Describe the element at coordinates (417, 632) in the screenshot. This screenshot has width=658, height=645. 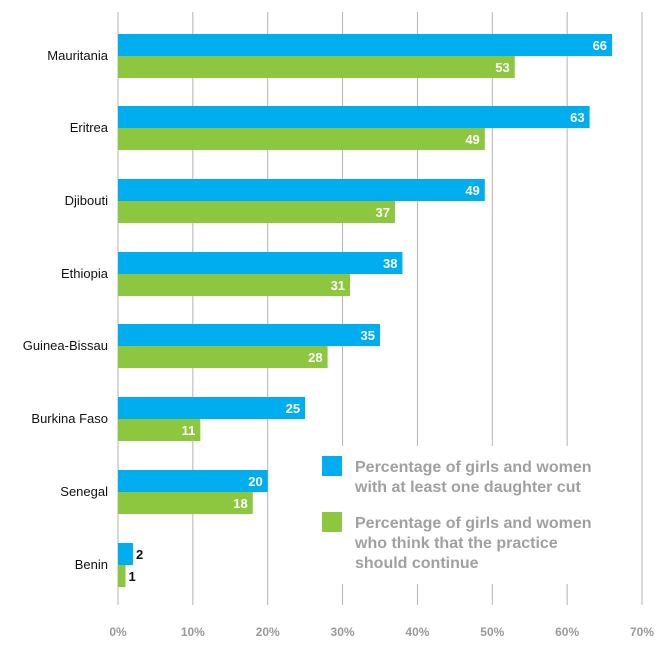
I see `x-tick-label: 40%` at that location.